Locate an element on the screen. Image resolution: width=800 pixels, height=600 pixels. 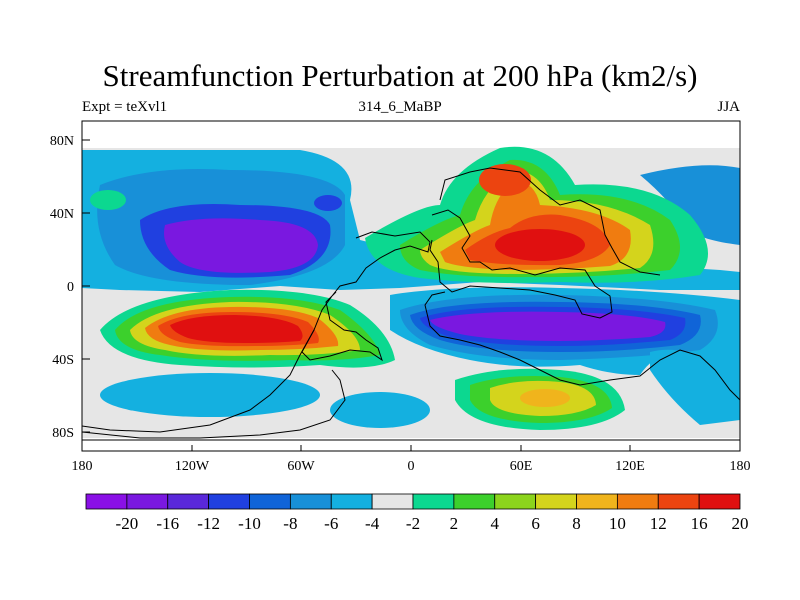
north-negative-small is located at coordinates (328, 203).